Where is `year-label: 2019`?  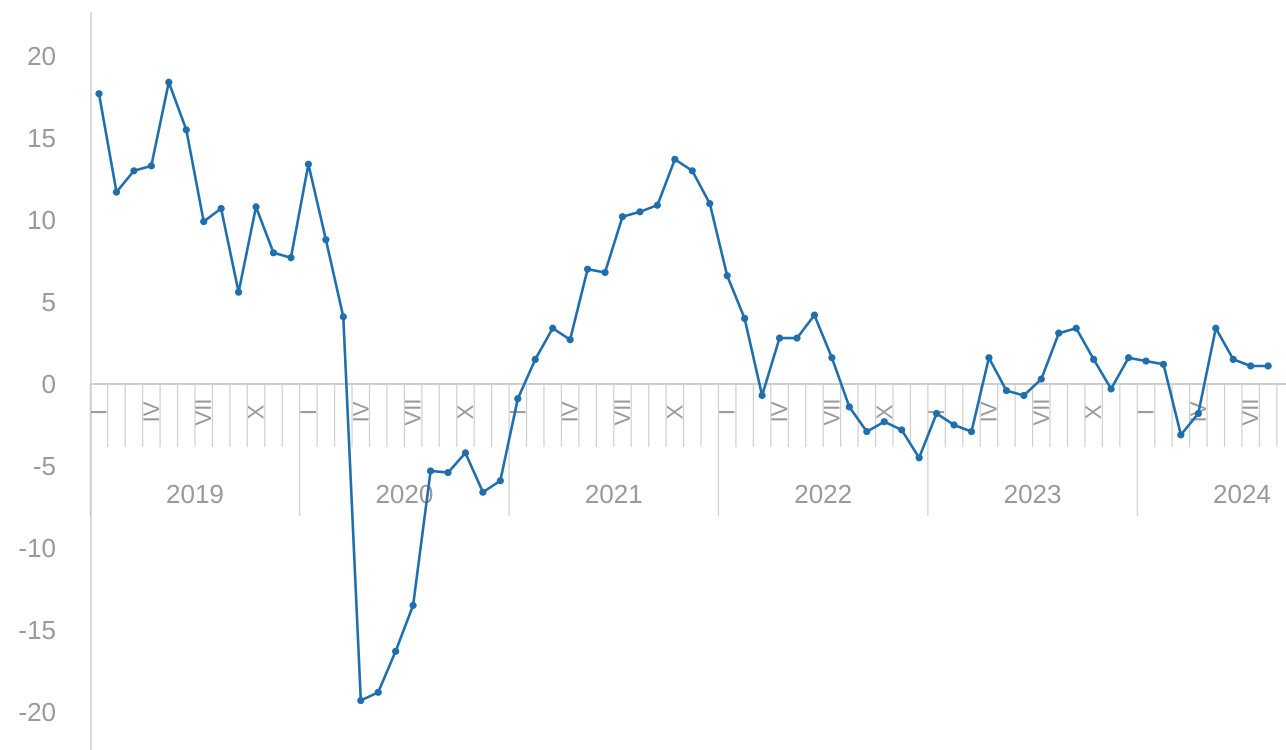
year-label: 2019 is located at coordinates (195, 494).